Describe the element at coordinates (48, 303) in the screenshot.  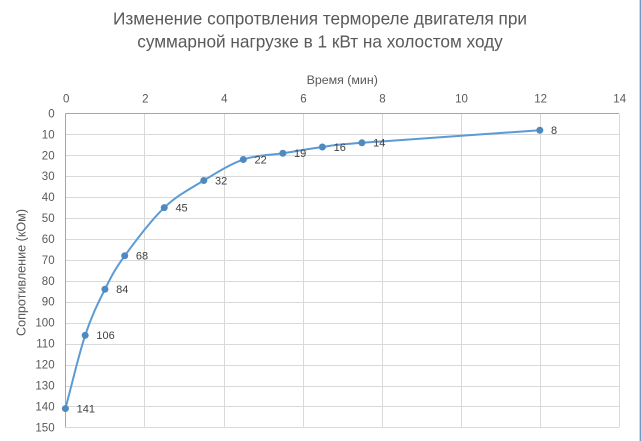
I see `svg-text: 90` at that location.